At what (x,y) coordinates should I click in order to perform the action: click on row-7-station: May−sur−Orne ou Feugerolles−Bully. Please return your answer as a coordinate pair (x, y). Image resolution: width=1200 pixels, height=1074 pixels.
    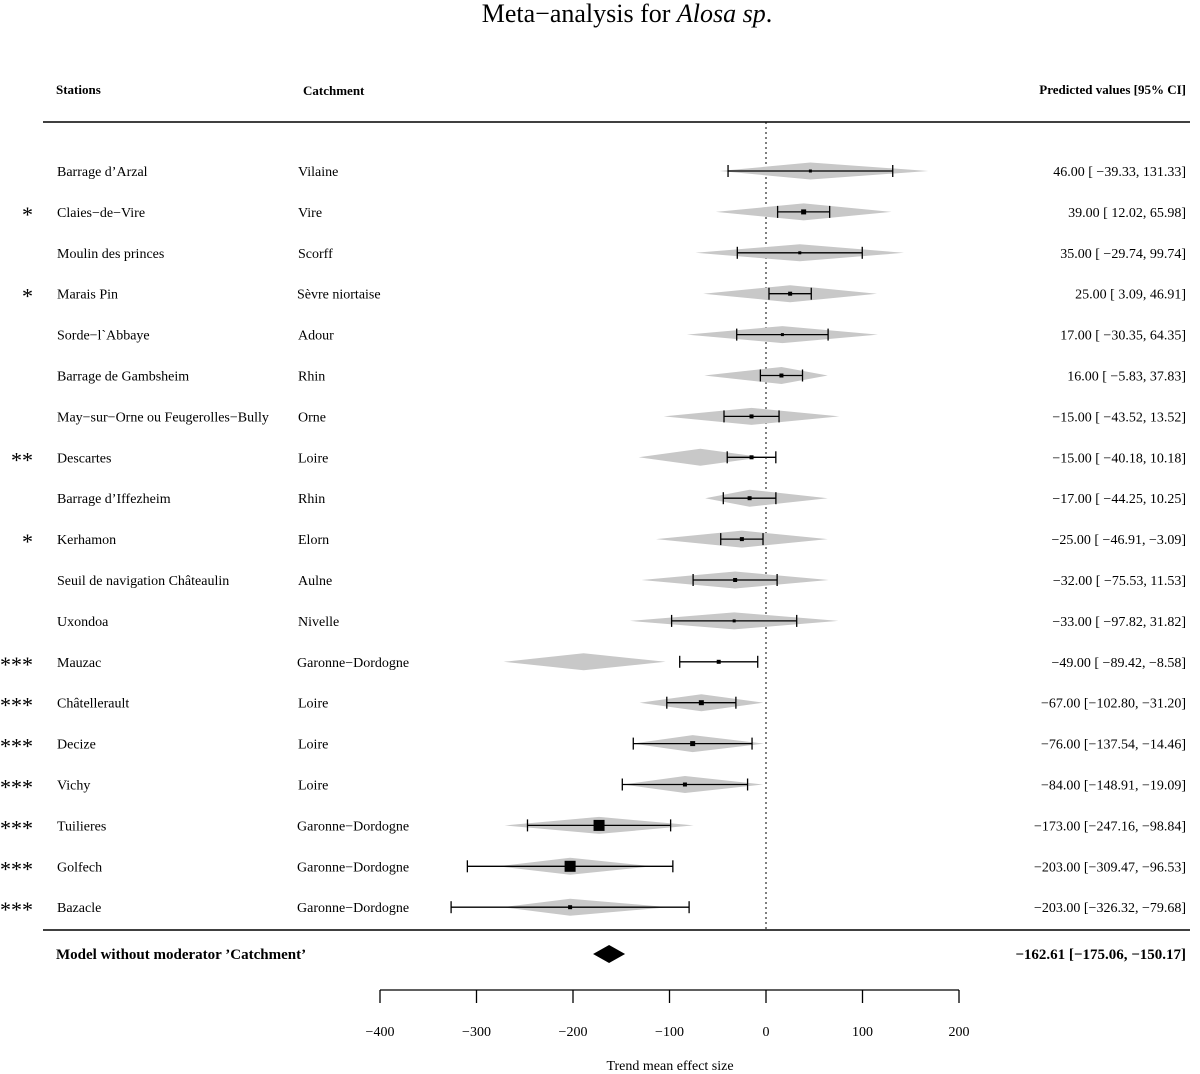
    Looking at the image, I should click on (163, 417).